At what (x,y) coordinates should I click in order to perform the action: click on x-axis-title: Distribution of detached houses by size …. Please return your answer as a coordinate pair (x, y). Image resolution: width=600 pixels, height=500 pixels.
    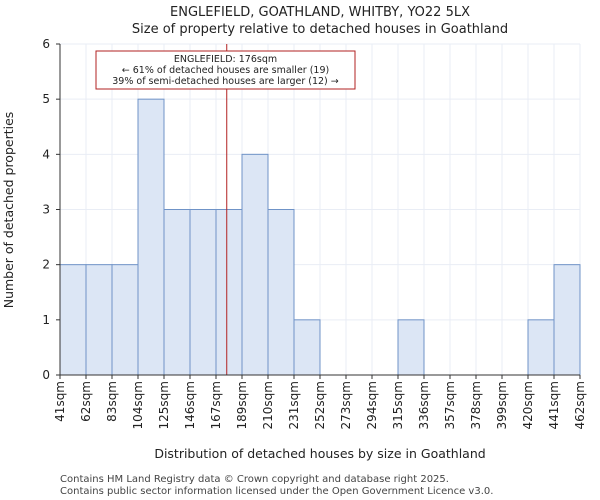
    Looking at the image, I should click on (319, 453).